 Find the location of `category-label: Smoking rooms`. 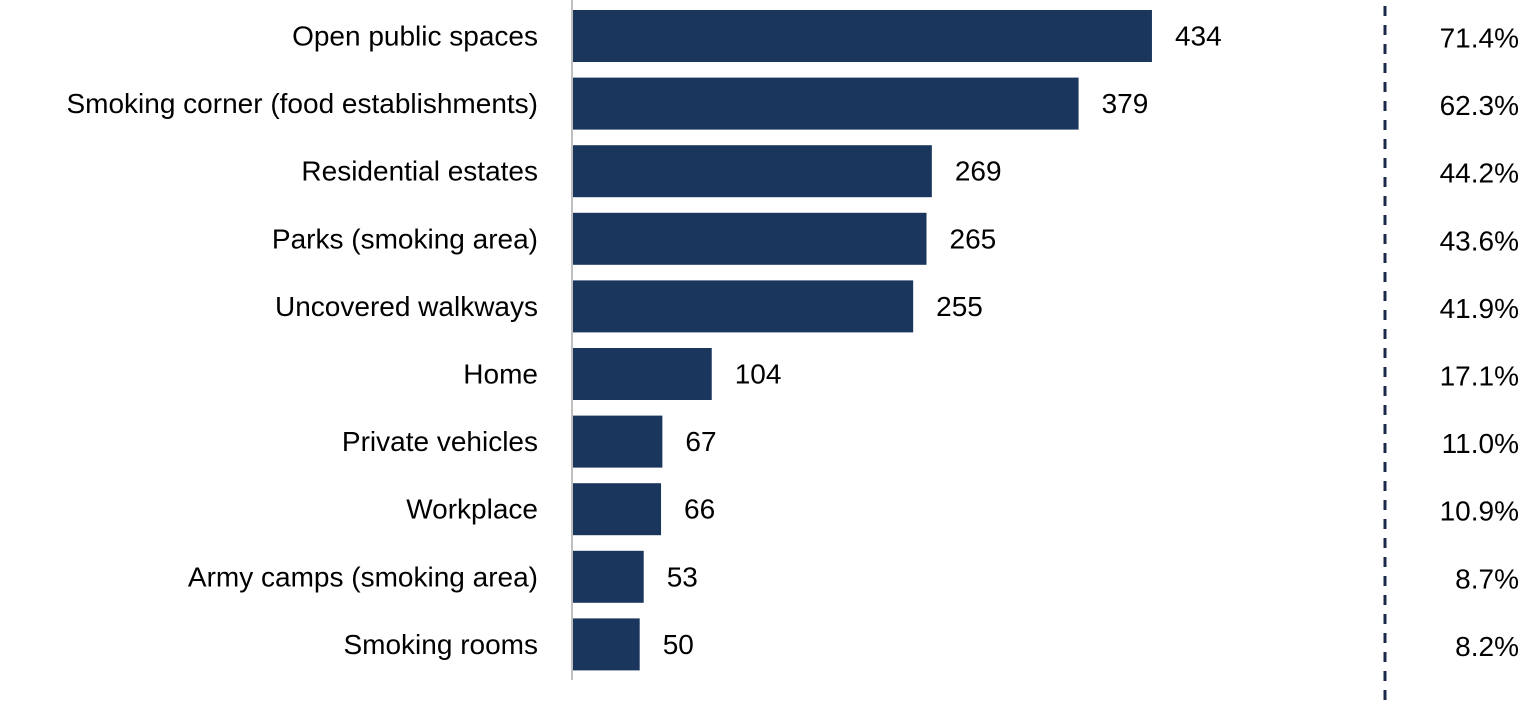

category-label: Smoking rooms is located at coordinates (440, 644).